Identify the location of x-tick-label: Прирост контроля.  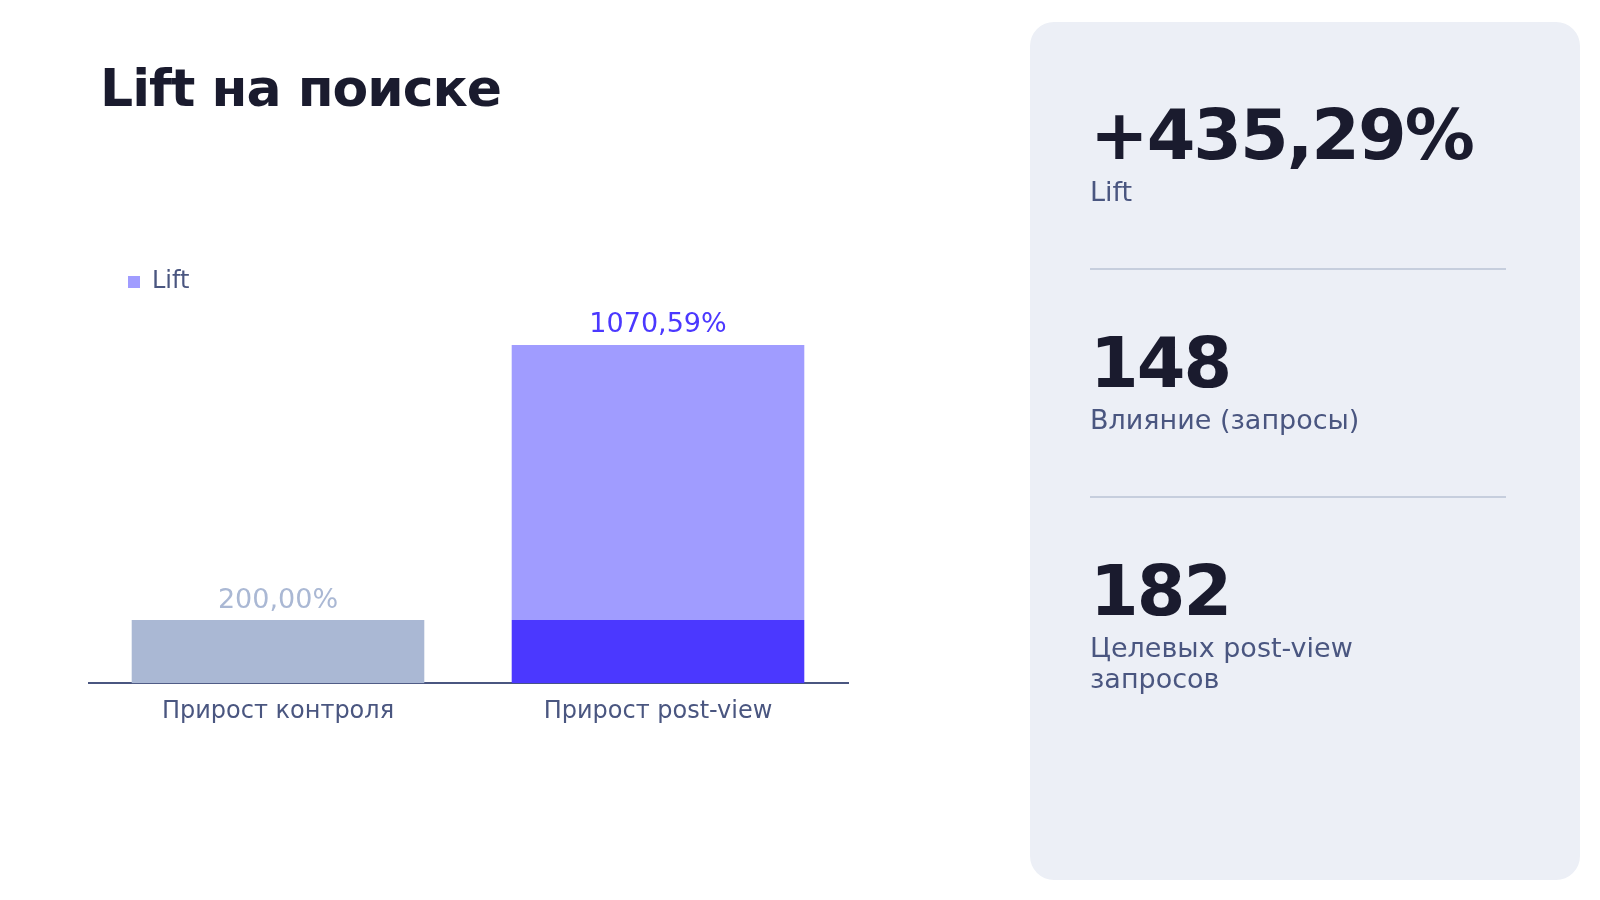
(278, 709).